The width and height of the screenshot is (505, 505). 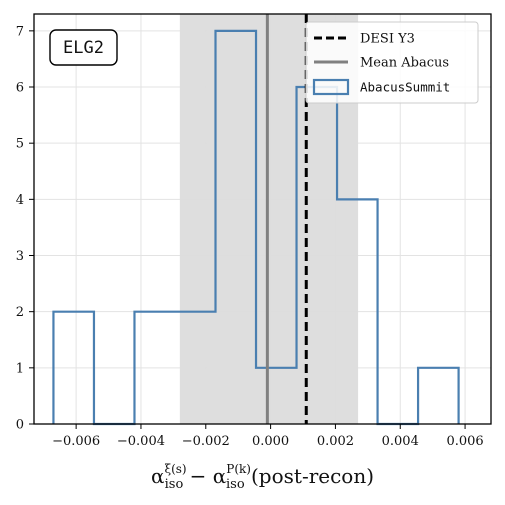 I want to click on x-label-minus: −, so click(x=197, y=476).